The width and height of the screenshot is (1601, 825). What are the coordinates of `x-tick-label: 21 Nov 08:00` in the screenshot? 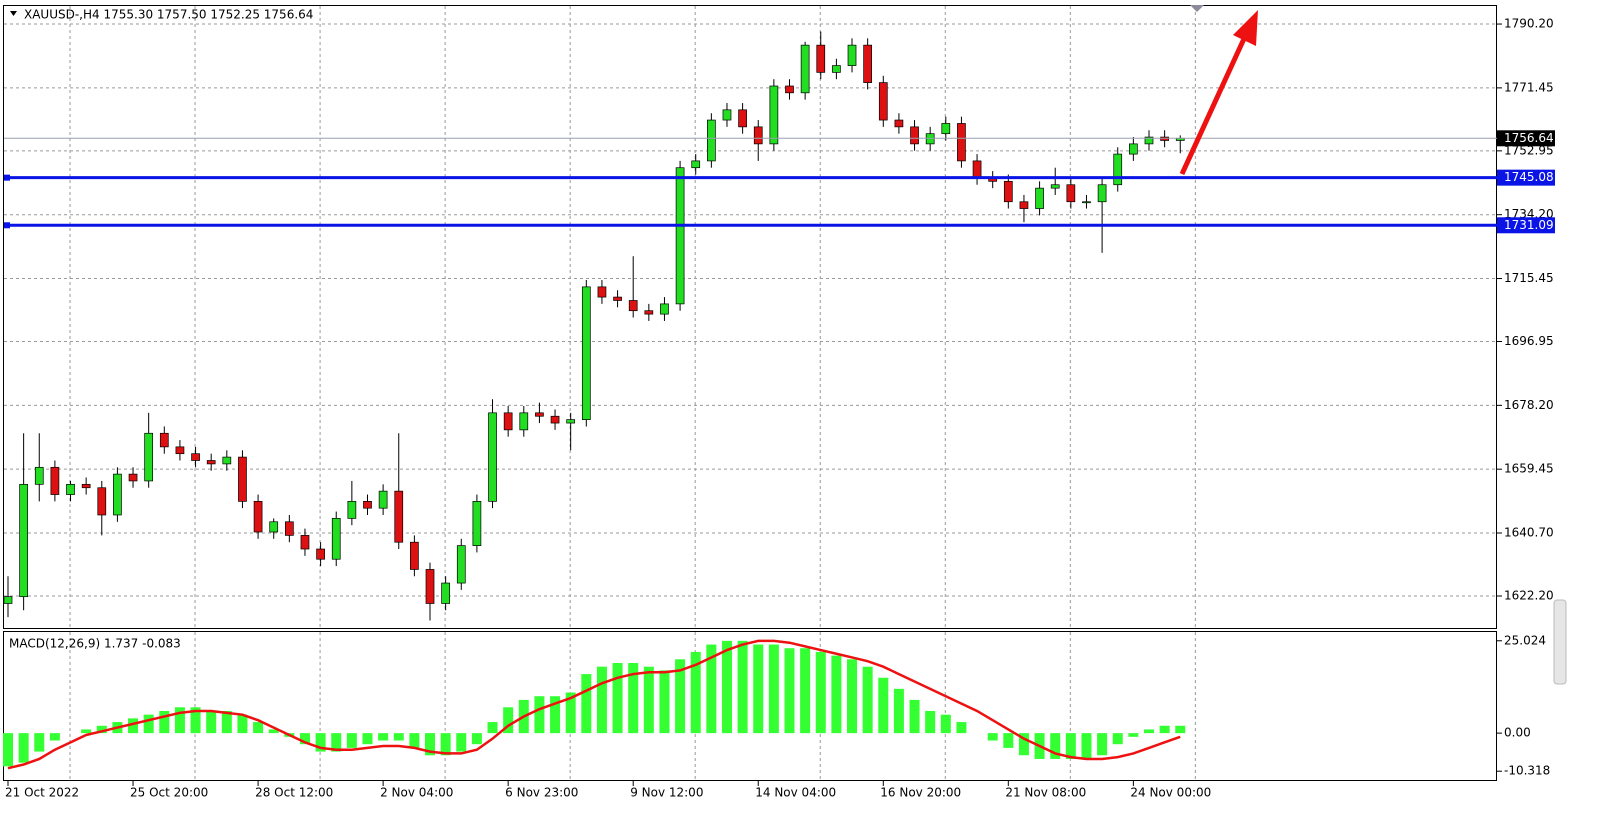 It's located at (1045, 793).